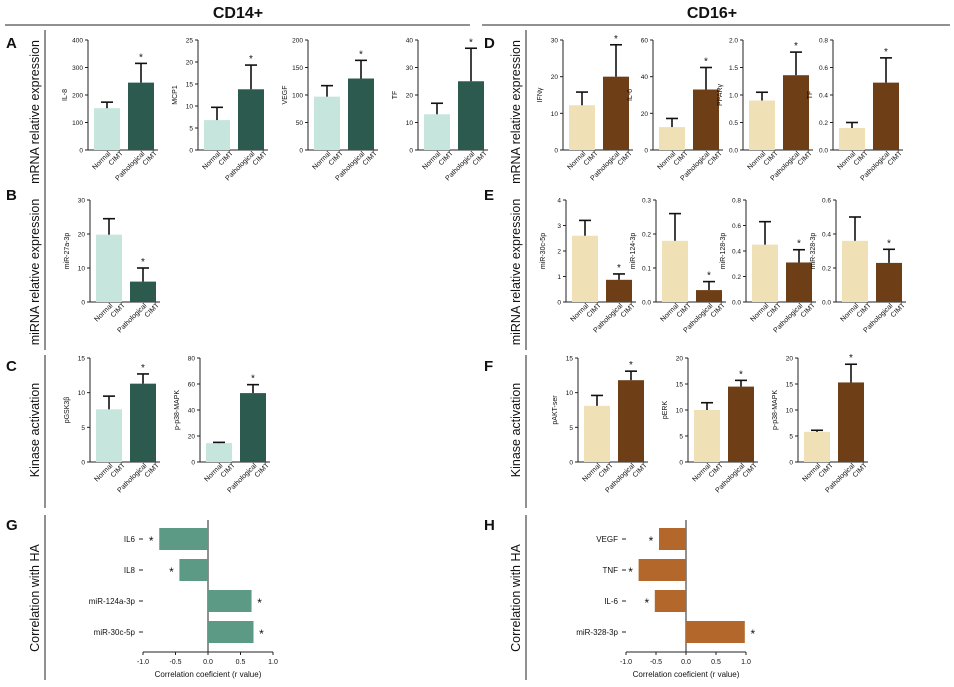 This screenshot has height=687, width=954. I want to click on row-label-corr-right: Correlation with HA, so click(516, 598).